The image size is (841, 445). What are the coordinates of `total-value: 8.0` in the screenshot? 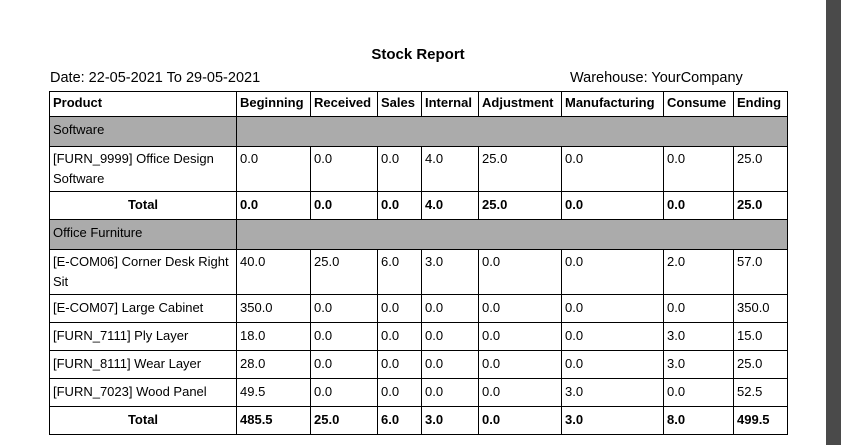 It's located at (698, 420).